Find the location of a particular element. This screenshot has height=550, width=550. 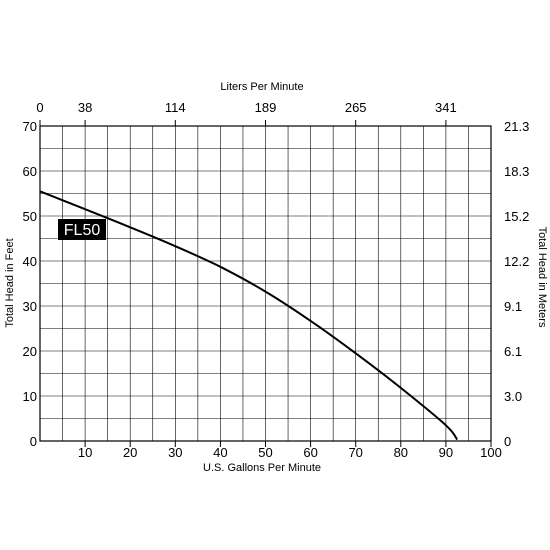

y2-tick-label: 18.3 is located at coordinates (516, 171).